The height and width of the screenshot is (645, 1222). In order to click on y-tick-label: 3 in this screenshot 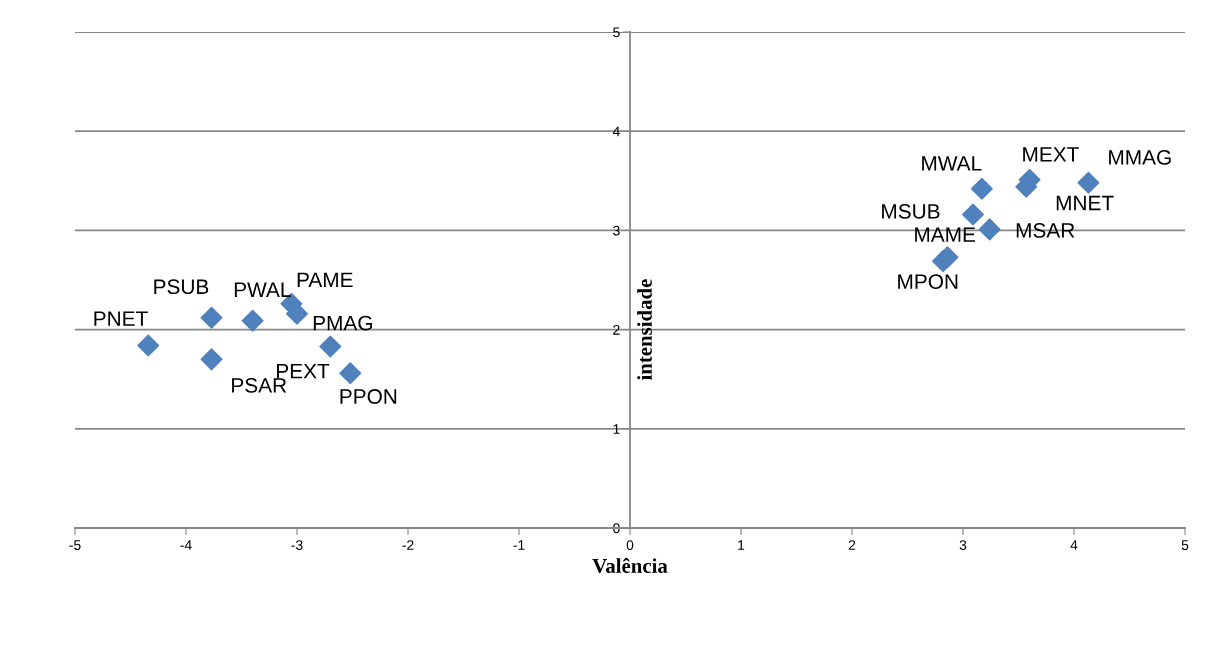, I will do `click(616, 230)`.